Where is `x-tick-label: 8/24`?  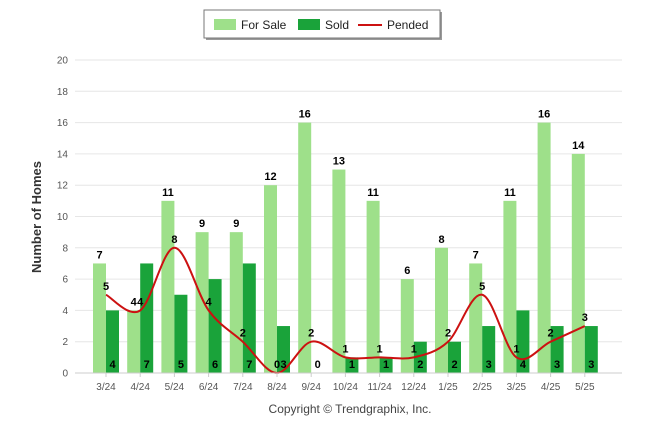
x-tick-label: 8/24 is located at coordinates (277, 387).